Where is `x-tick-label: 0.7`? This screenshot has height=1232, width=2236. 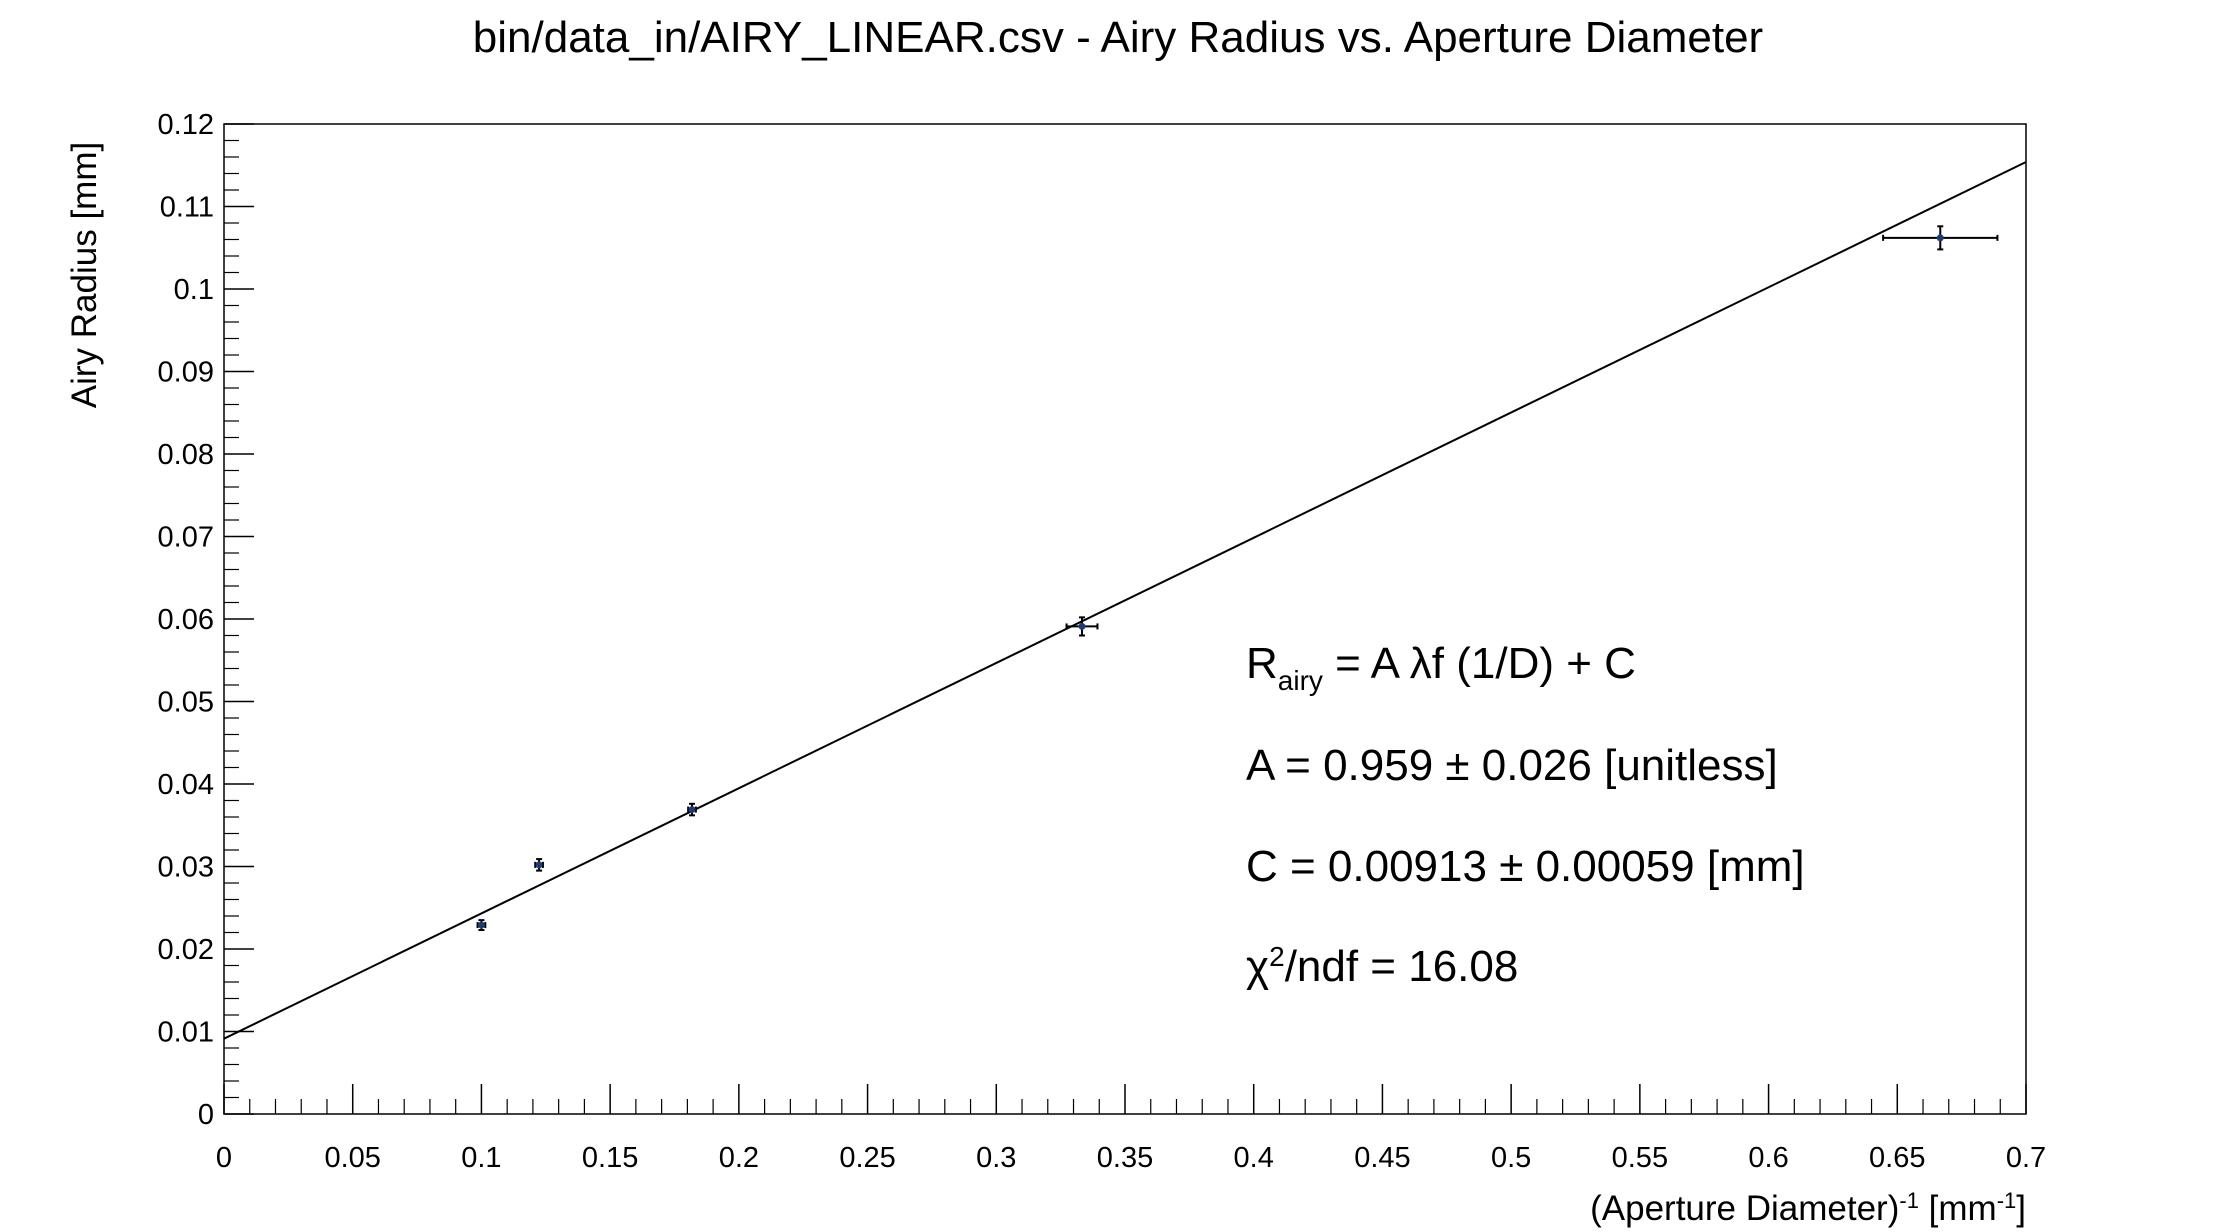 x-tick-label: 0.7 is located at coordinates (2026, 1158).